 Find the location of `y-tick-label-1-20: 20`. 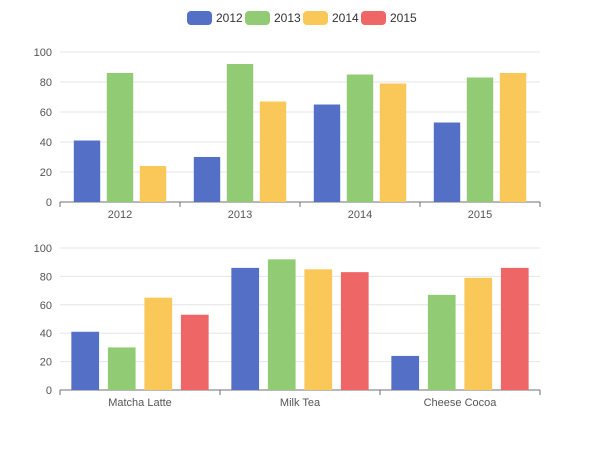

y-tick-label-1-20: 20 is located at coordinates (46, 363).